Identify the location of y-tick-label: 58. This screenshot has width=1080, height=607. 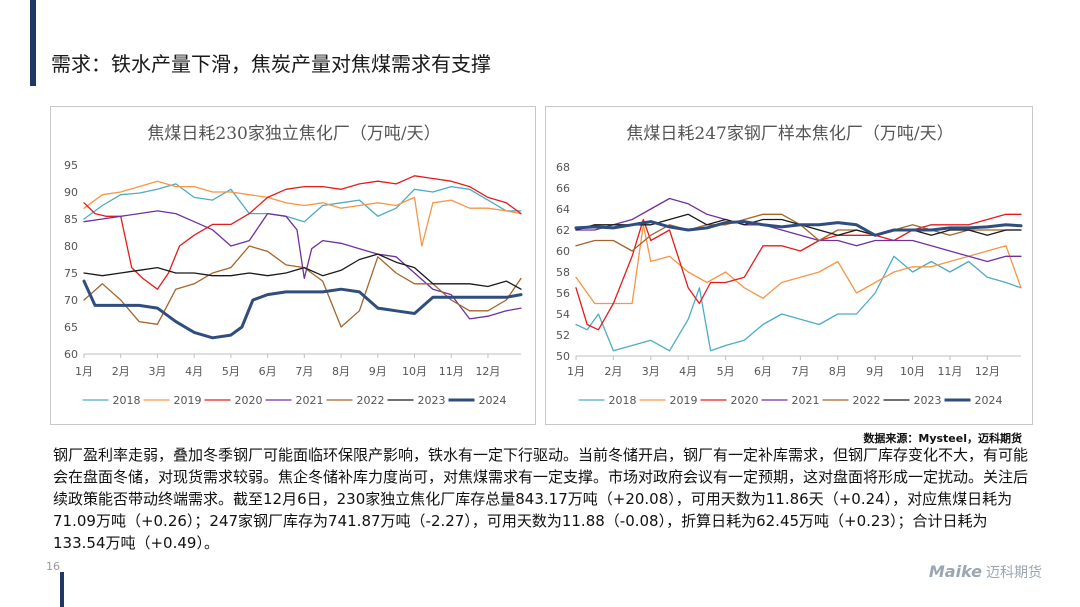
(563, 272).